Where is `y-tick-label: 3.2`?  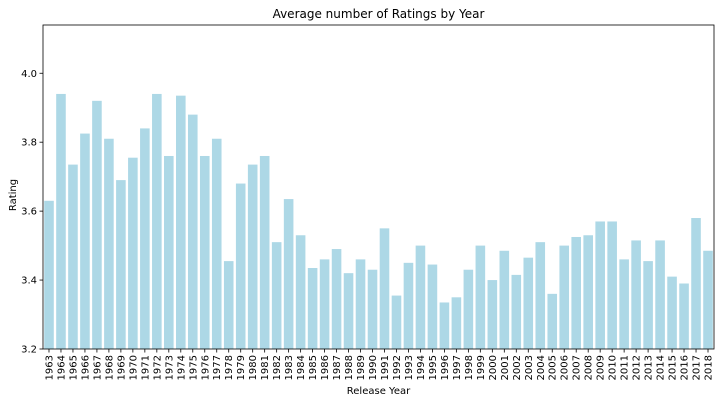 y-tick-label: 3.2 is located at coordinates (29, 350).